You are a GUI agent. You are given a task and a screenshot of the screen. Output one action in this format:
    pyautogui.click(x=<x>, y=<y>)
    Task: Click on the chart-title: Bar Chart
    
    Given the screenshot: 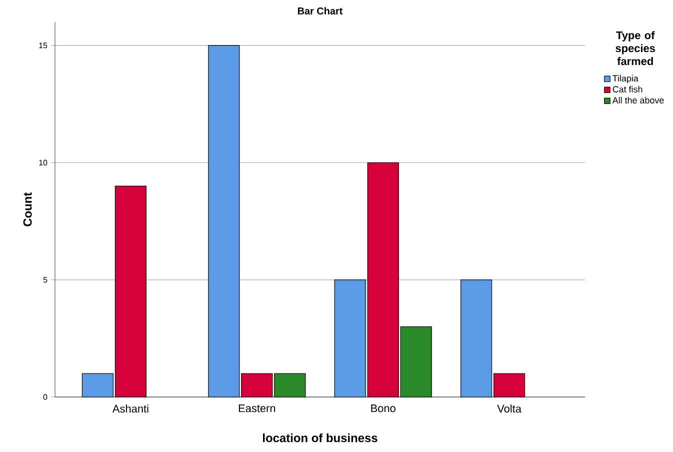 What is the action you would take?
    pyautogui.click(x=320, y=10)
    